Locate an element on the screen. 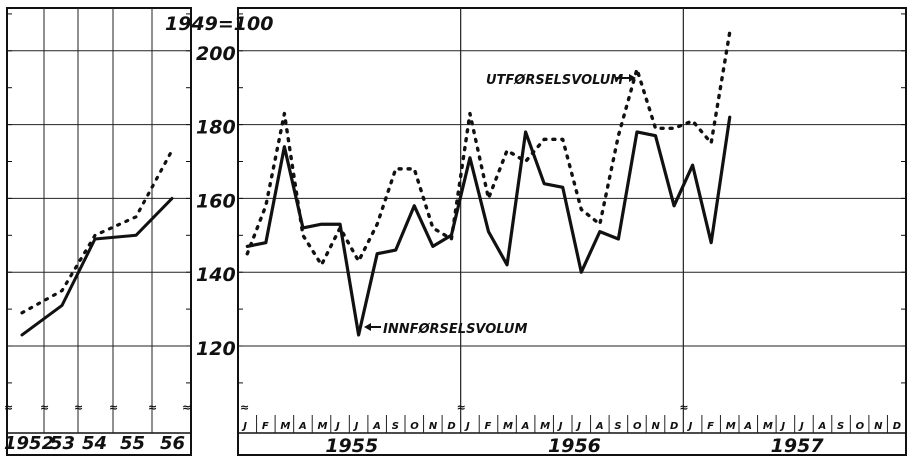 This screenshot has width=914, height=459. y-tick-label: 120 is located at coordinates (216, 349).